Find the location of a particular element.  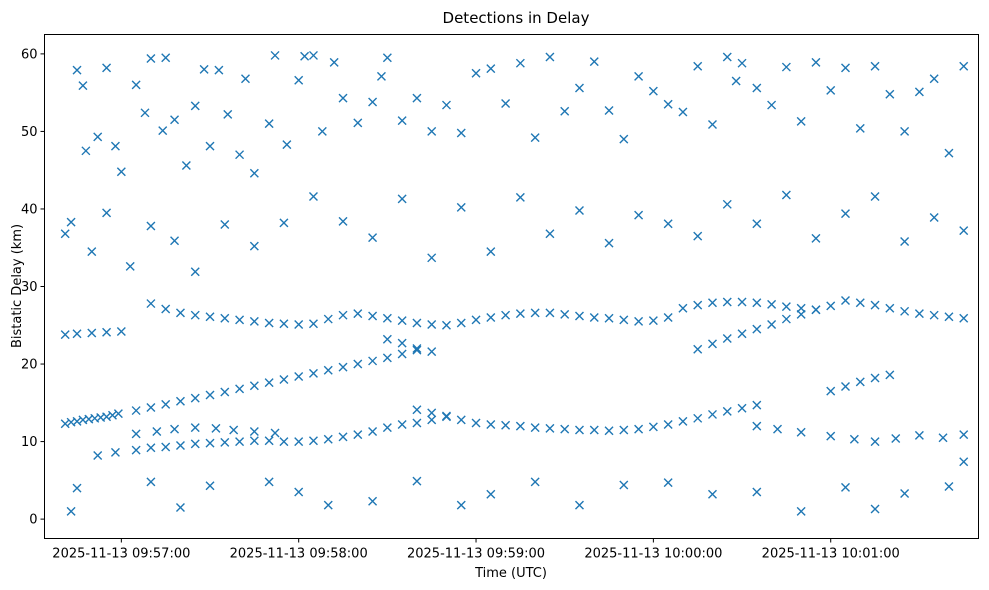

y-tick-label: 10 is located at coordinates (29, 442).